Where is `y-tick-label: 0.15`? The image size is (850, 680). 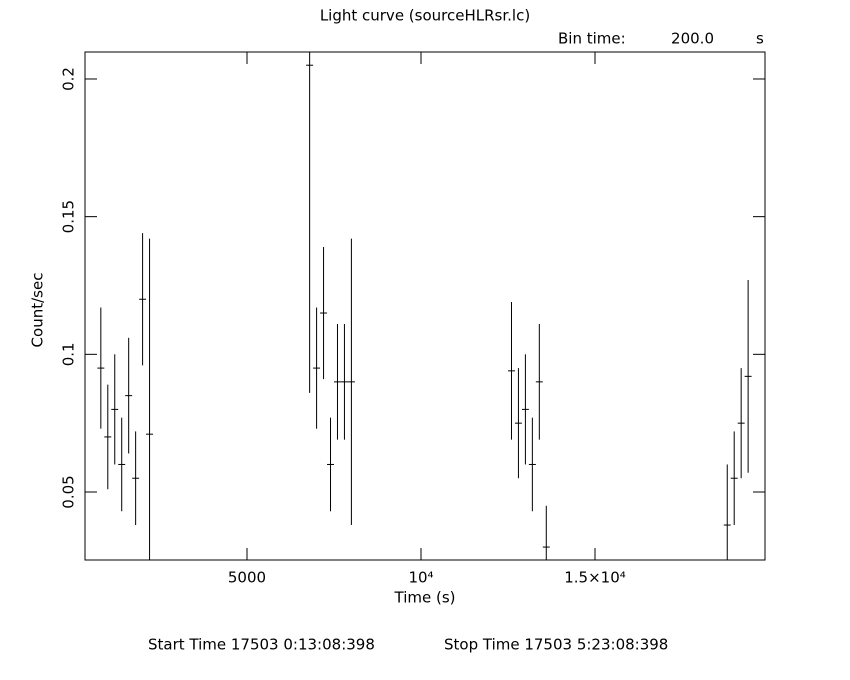
y-tick-label: 0.15 is located at coordinates (69, 216).